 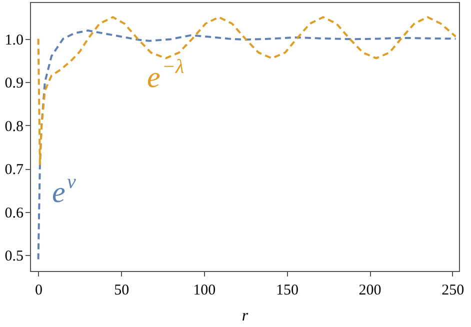 I want to click on x-tick-label: 50, so click(x=122, y=290).